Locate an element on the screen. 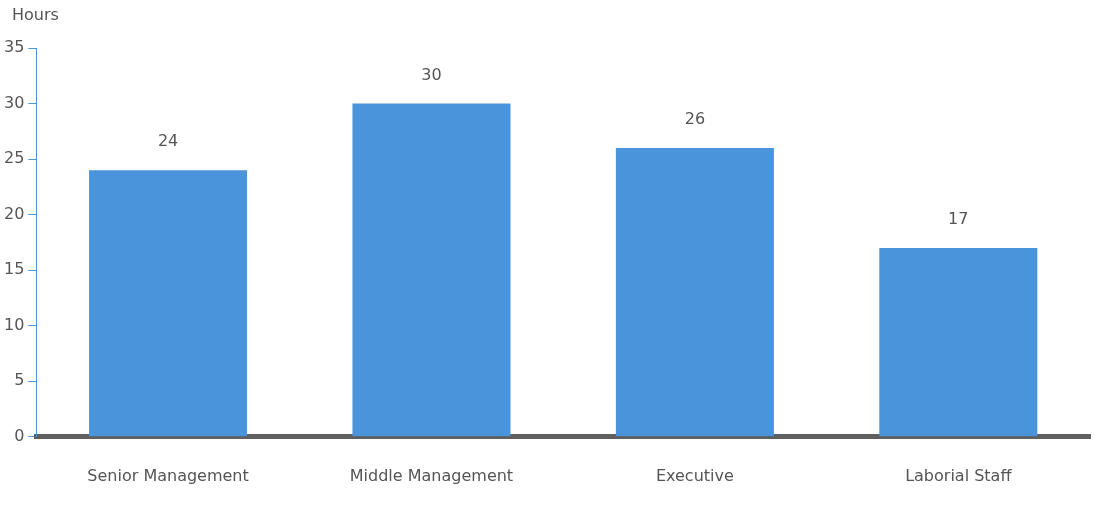 The height and width of the screenshot is (512, 1094). data-label: 17 is located at coordinates (958, 219).